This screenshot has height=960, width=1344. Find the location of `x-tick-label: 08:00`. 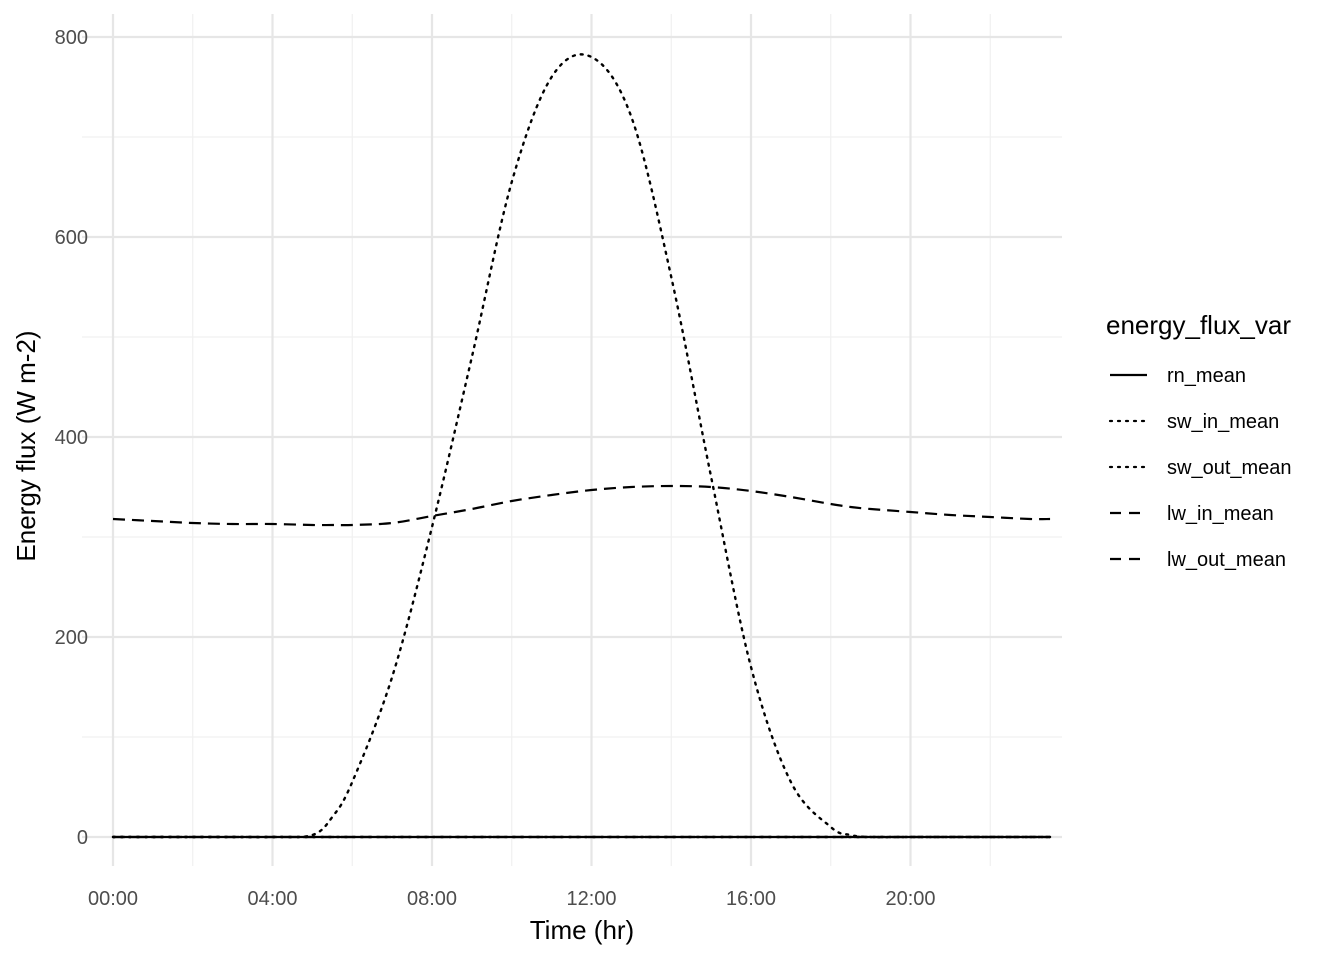

x-tick-label: 08:00 is located at coordinates (432, 899).